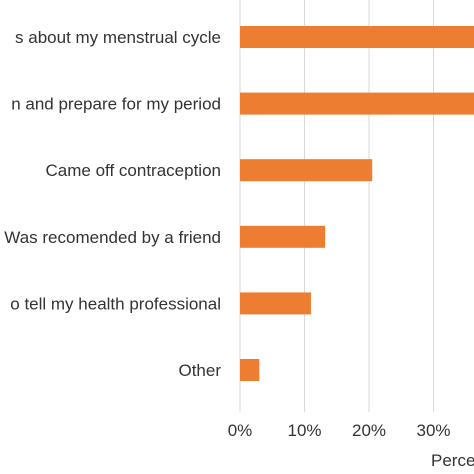 The height and width of the screenshot is (474, 474). I want to click on x-axis-title: Perce, so click(452, 460).